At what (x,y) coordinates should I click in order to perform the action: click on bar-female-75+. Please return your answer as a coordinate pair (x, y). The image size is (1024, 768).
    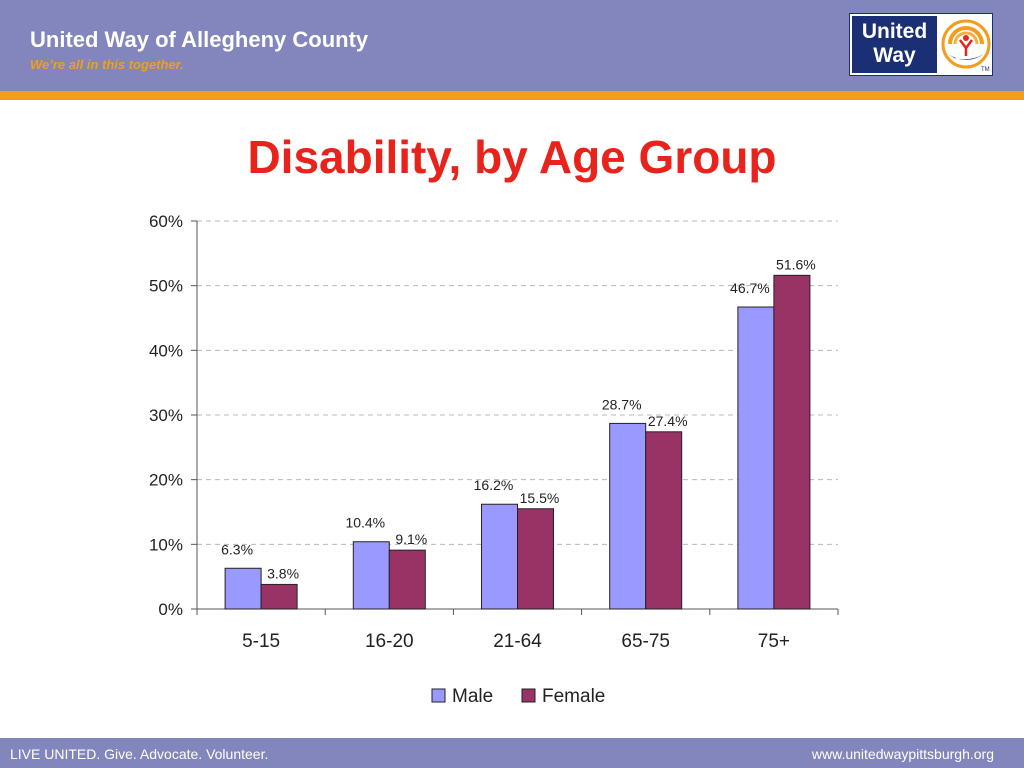
    Looking at the image, I should click on (792, 442).